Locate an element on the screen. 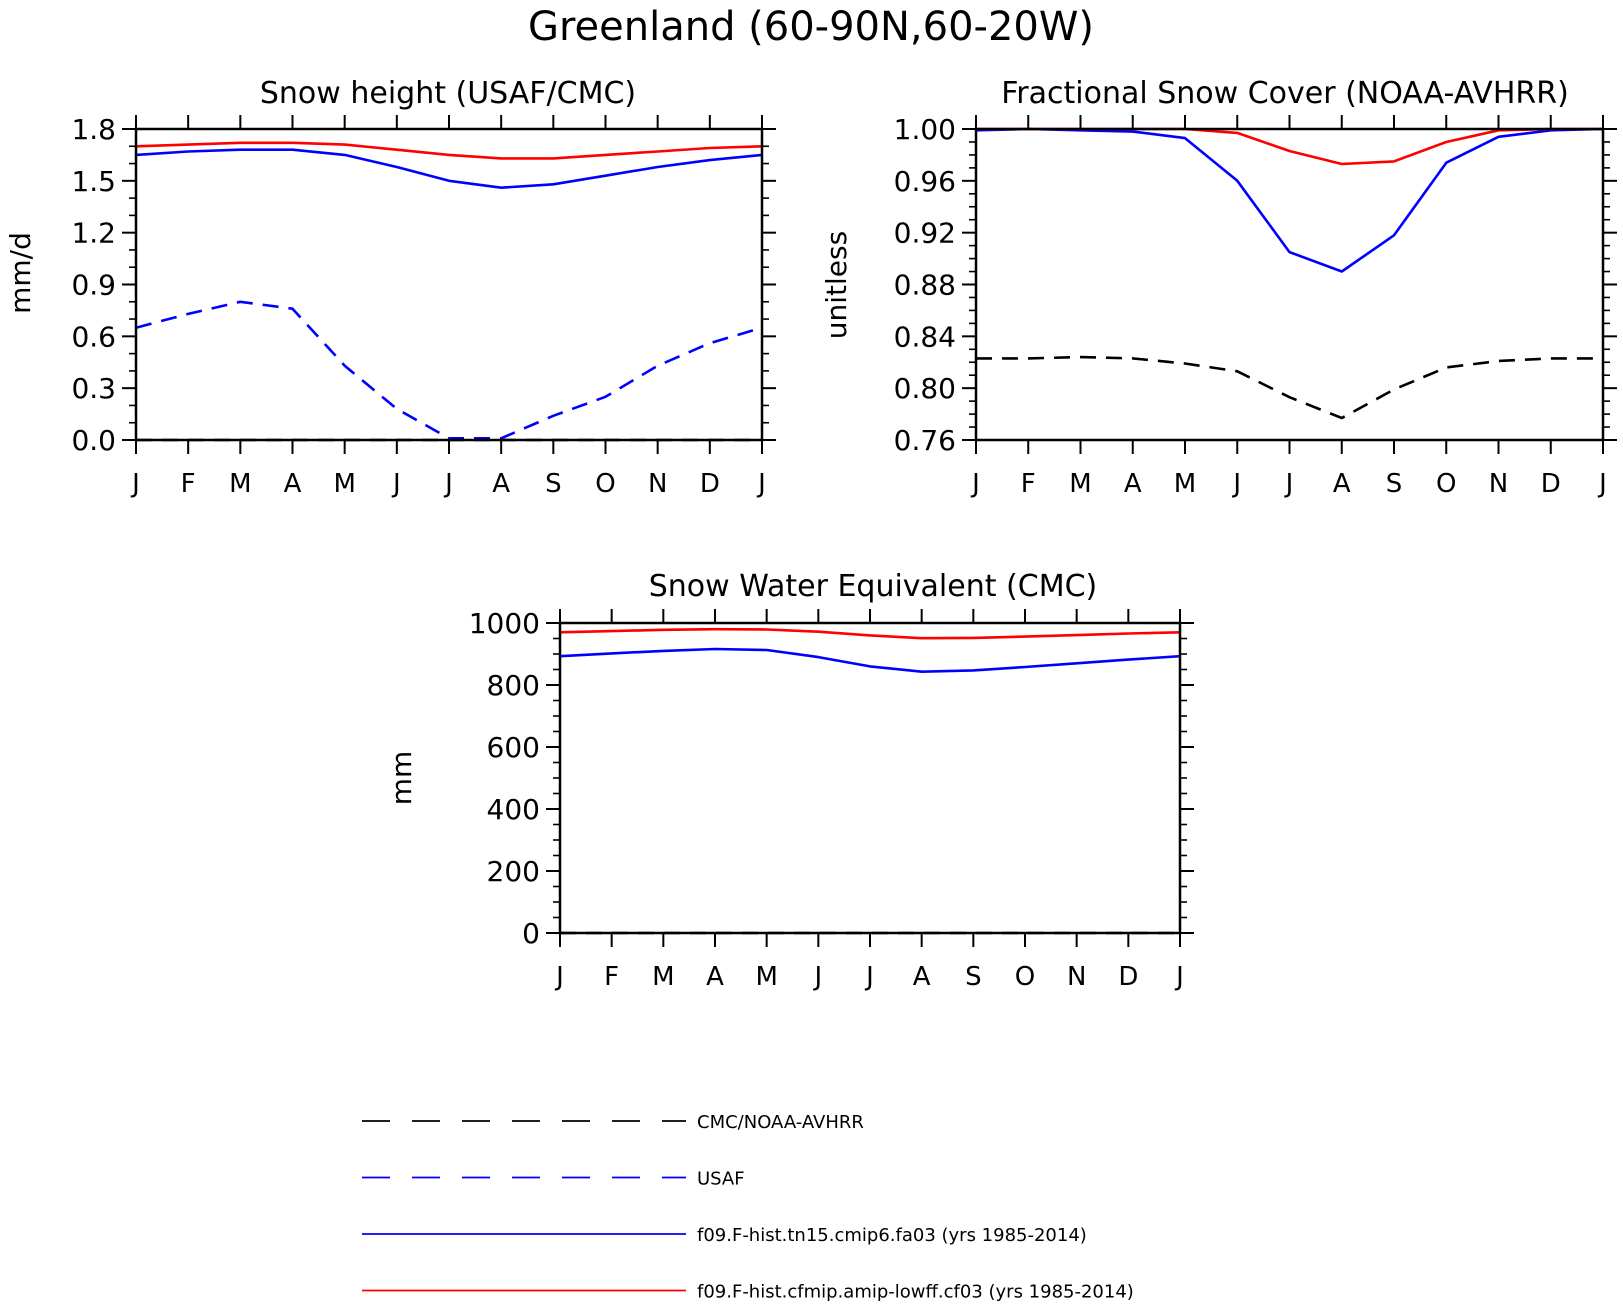  y-tick-label: 0.6 is located at coordinates (93, 336).